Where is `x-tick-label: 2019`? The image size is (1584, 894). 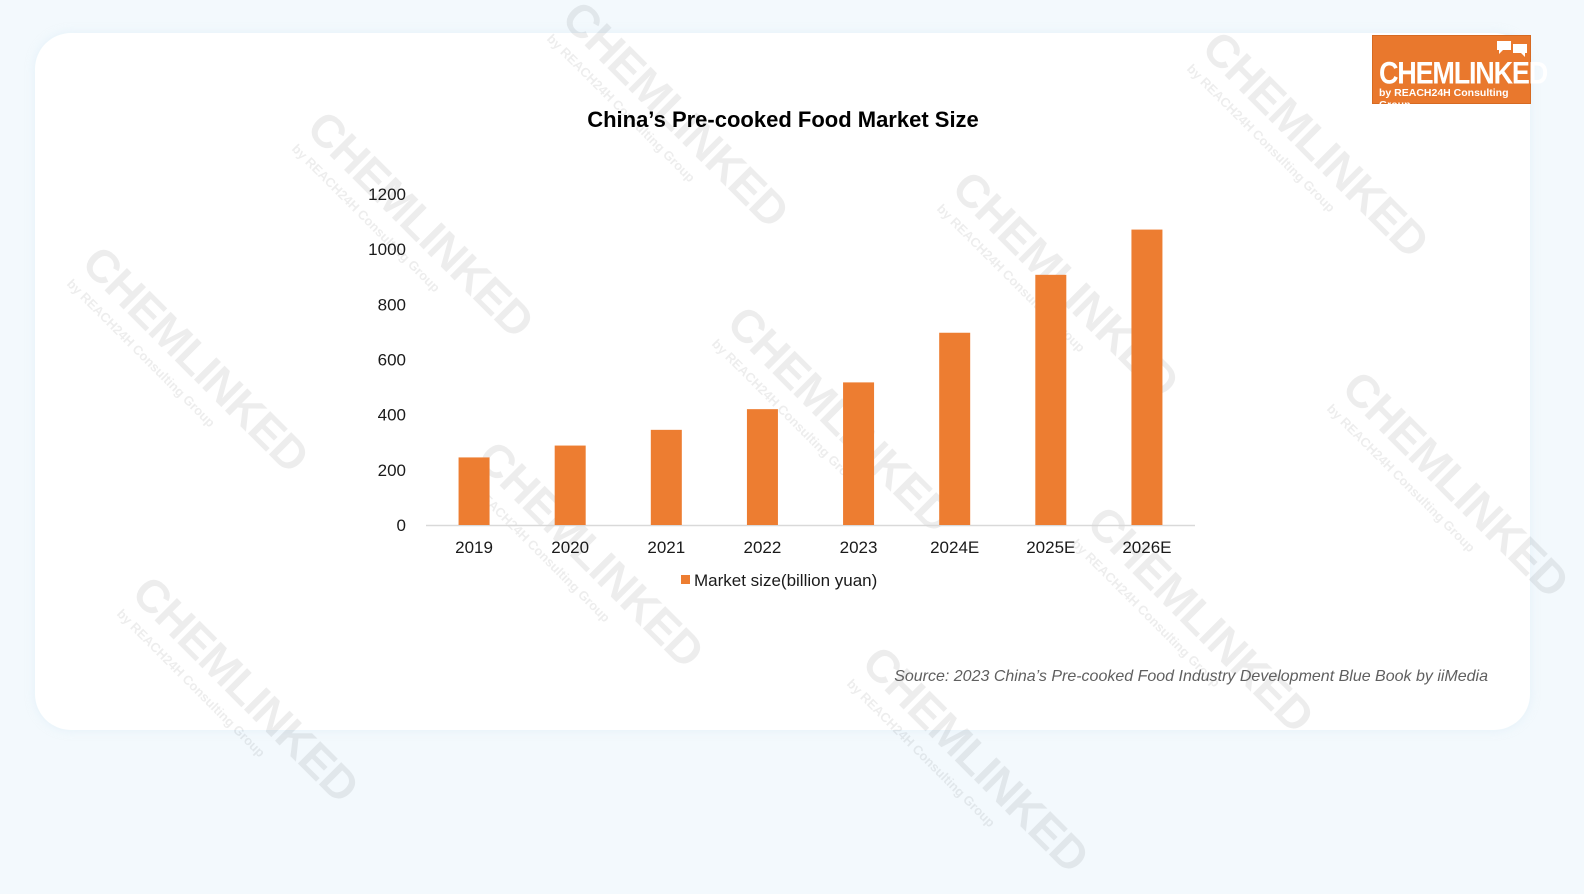 x-tick-label: 2019 is located at coordinates (474, 547).